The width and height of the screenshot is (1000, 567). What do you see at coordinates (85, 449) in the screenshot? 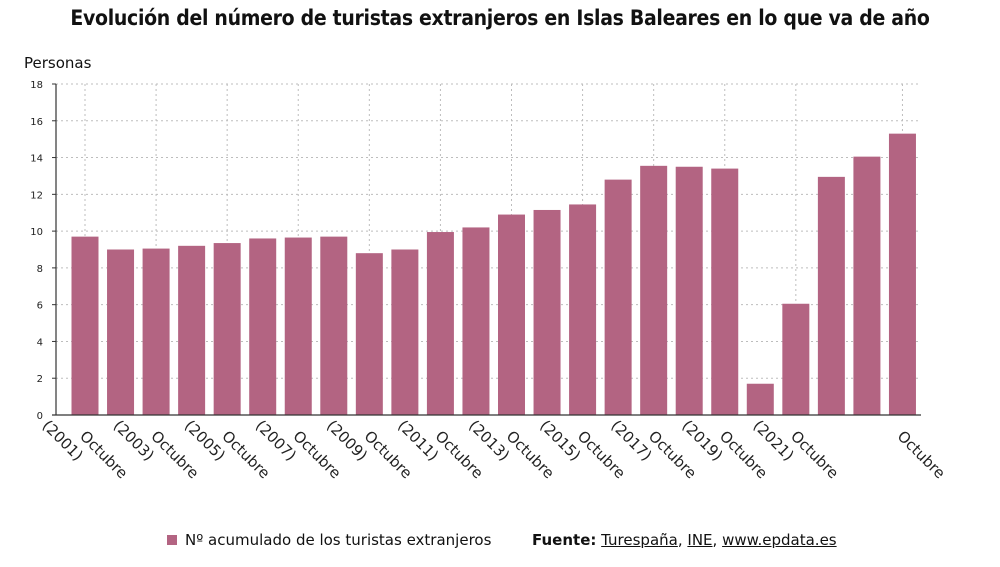
I see `x-tick-label: Octubre(2001)` at bounding box center [85, 449].